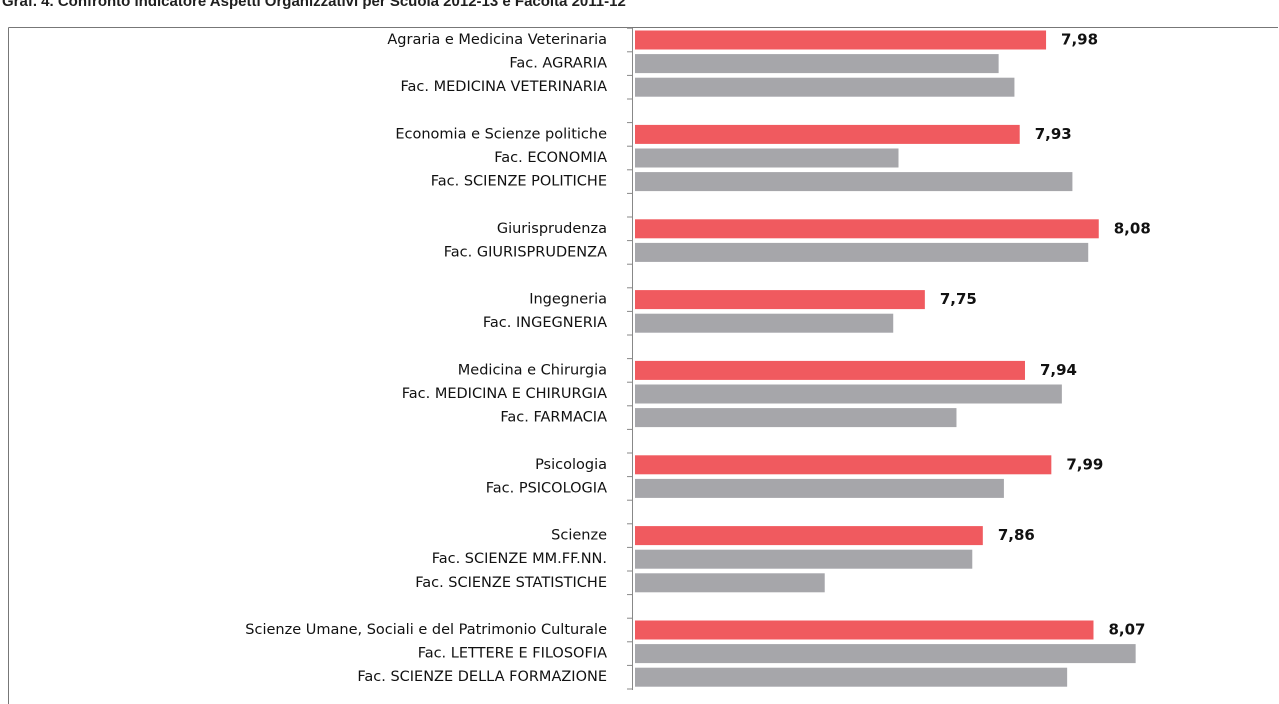  What do you see at coordinates (519, 182) in the screenshot?
I see `category-label: Fac. SCIENZE POLITICHE` at bounding box center [519, 182].